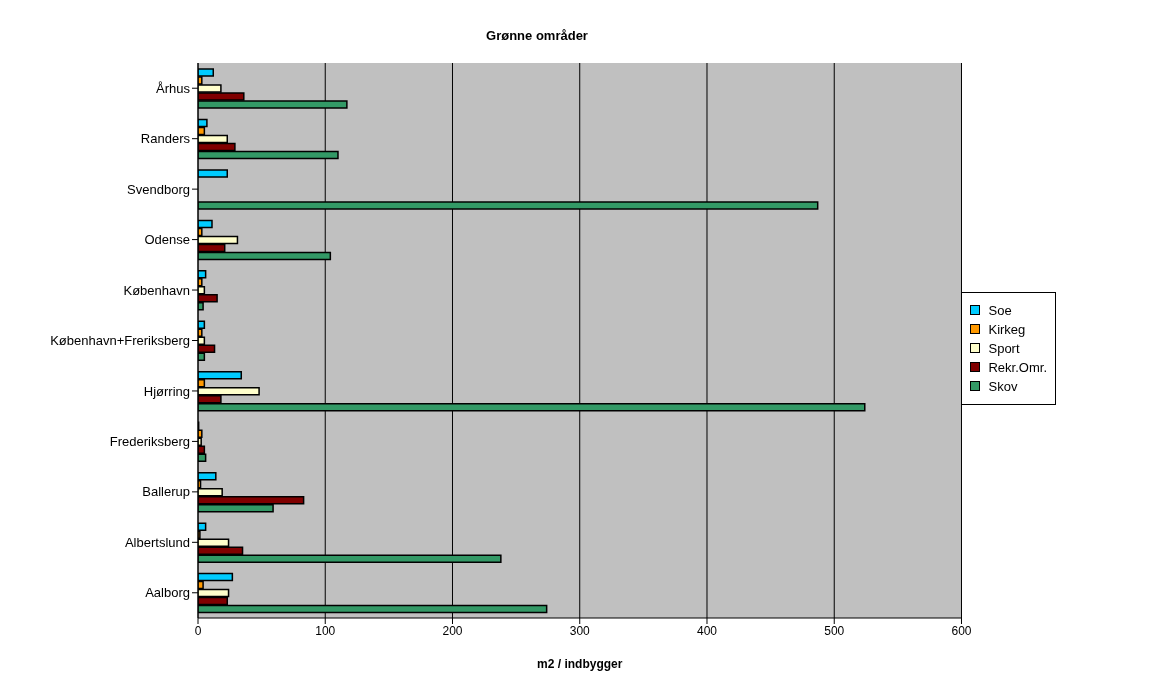 This screenshot has width=1169, height=699. Describe the element at coordinates (149, 442) in the screenshot. I see `y-tick-label: Frederiksberg` at that location.